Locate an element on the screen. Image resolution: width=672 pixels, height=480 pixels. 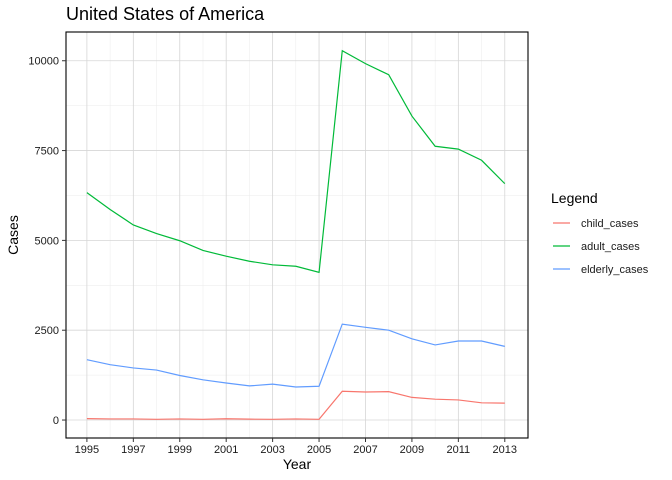
chart-title: United States of America is located at coordinates (165, 14).